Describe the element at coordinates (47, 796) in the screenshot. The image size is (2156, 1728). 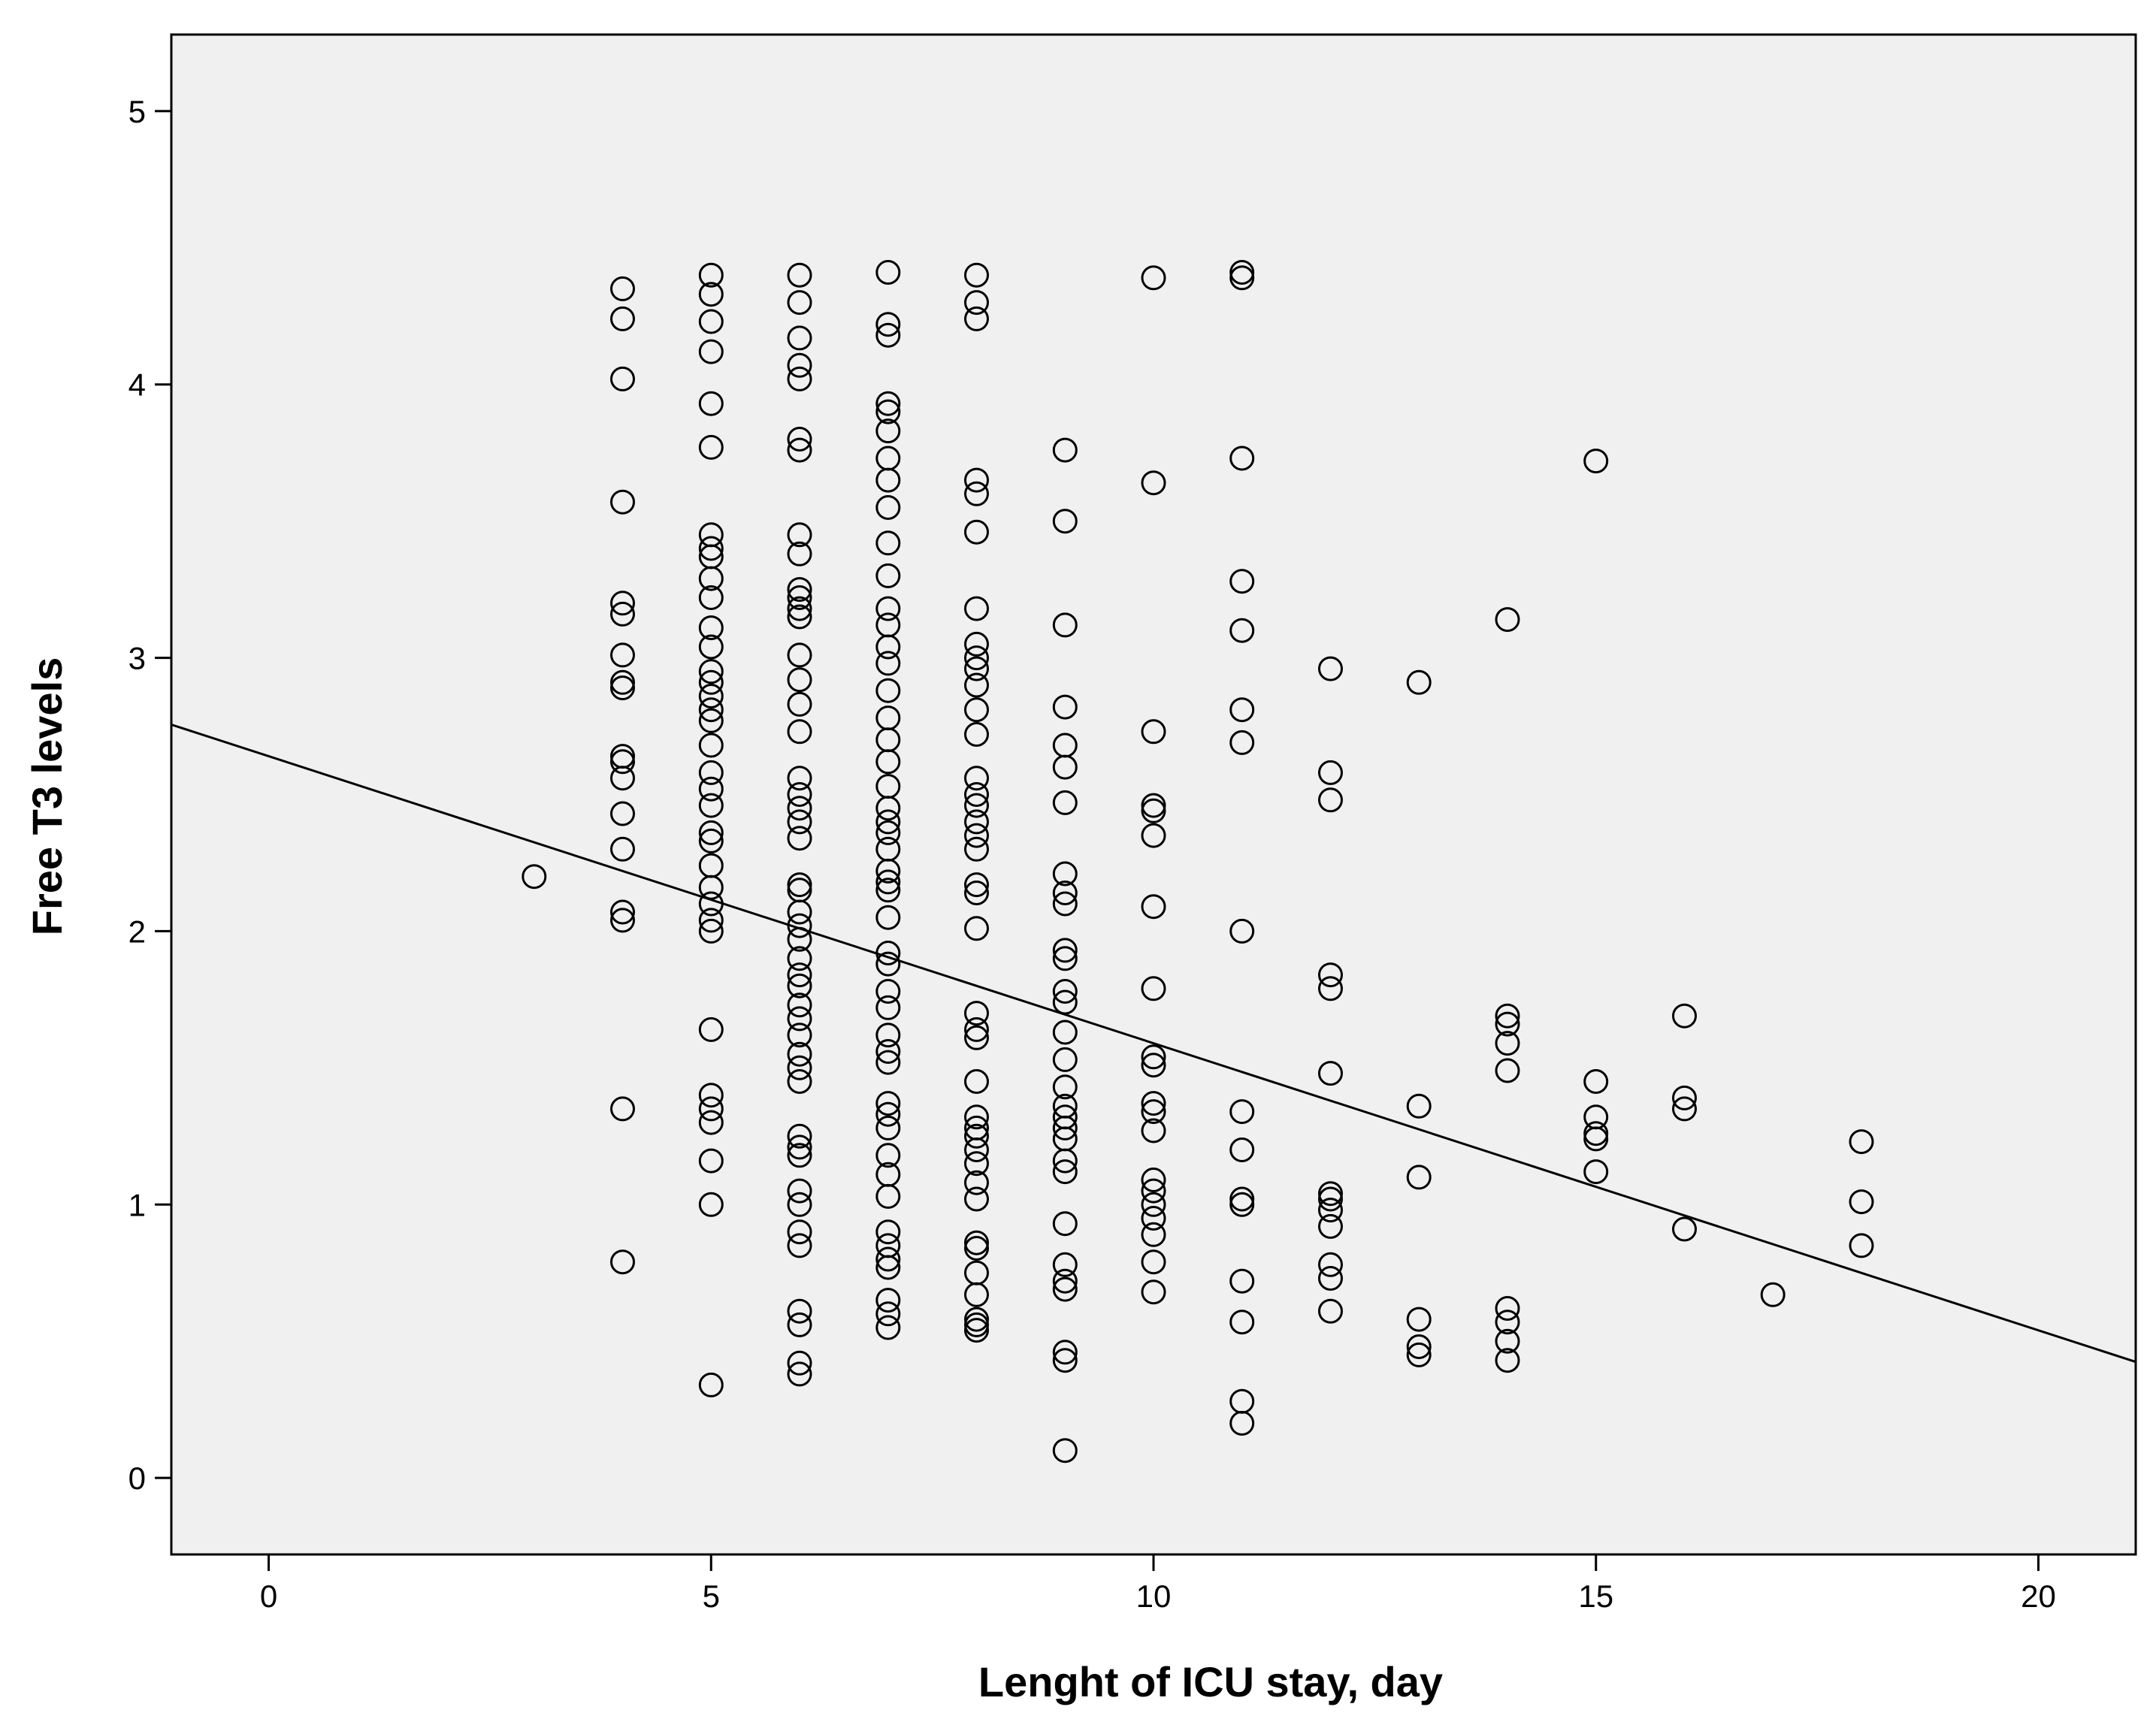
I see `y-axis-title: Free T3 levels` at that location.